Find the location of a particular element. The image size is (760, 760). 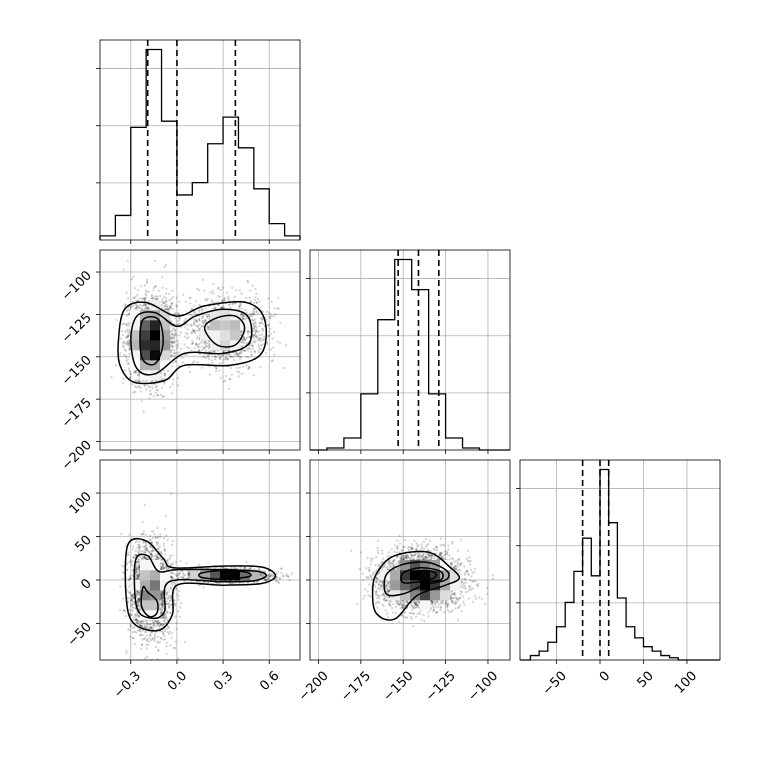

density-panel-1-2: −200 −175 −150 −125 −100 is located at coordinates (403, 582).